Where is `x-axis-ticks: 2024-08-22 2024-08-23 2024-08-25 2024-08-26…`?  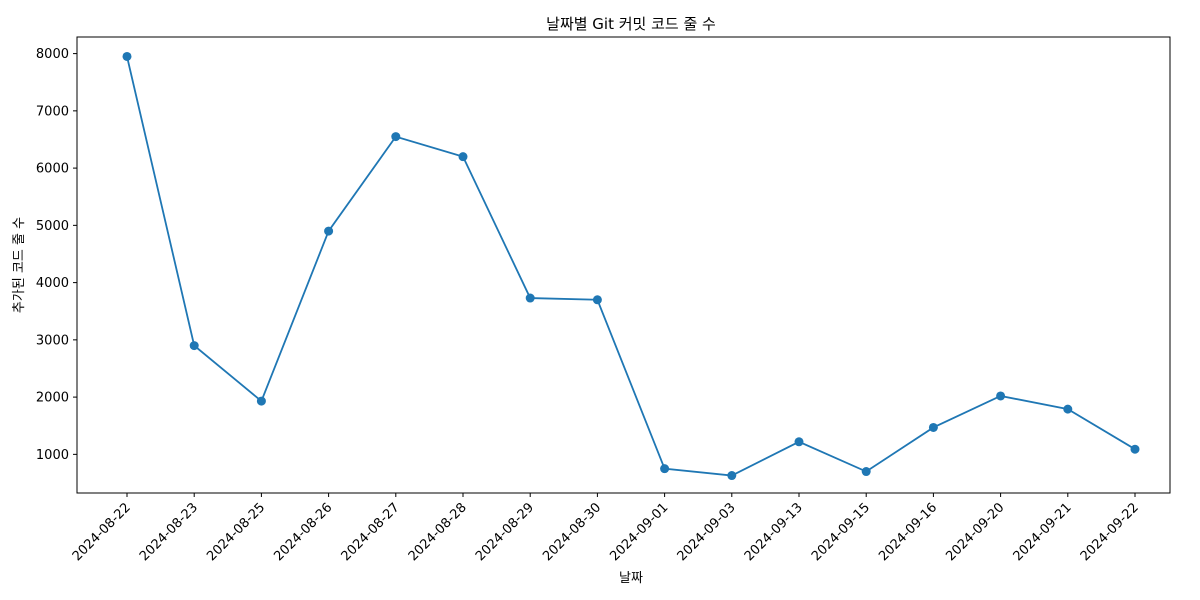
x-axis-ticks: 2024-08-22 2024-08-23 2024-08-25 2024-08-26… is located at coordinates (606, 528).